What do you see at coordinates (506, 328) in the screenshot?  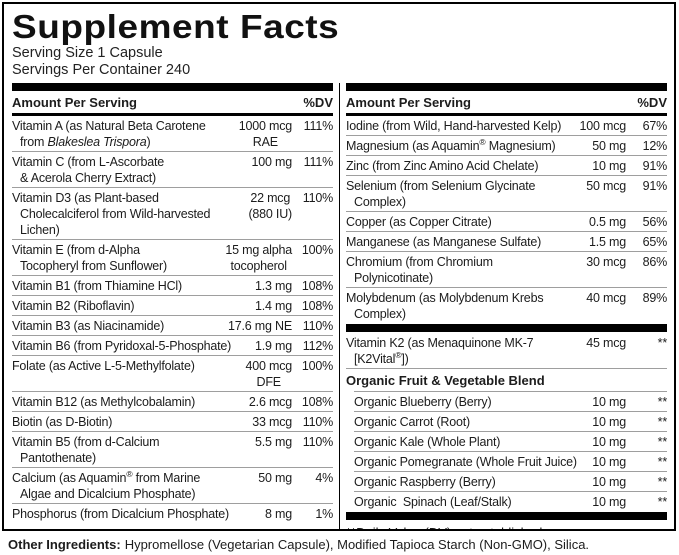 I see `section-bar-k2` at bounding box center [506, 328].